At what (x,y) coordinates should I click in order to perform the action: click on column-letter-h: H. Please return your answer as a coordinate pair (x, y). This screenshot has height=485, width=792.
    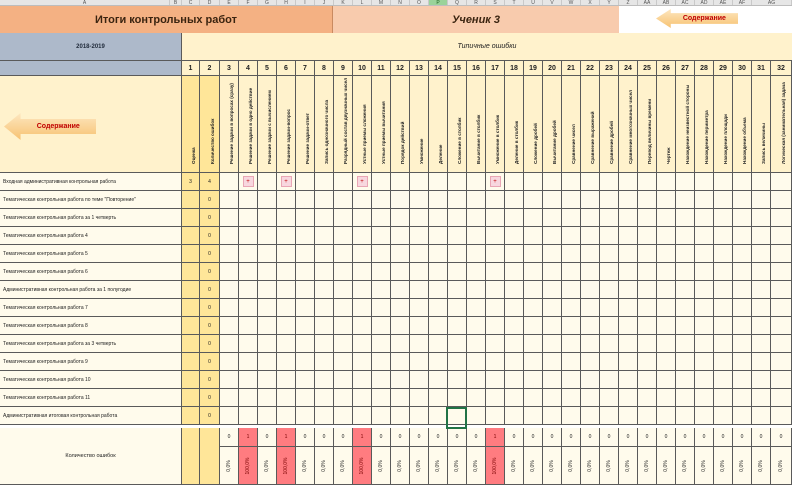
    Looking at the image, I should click on (286, 2).